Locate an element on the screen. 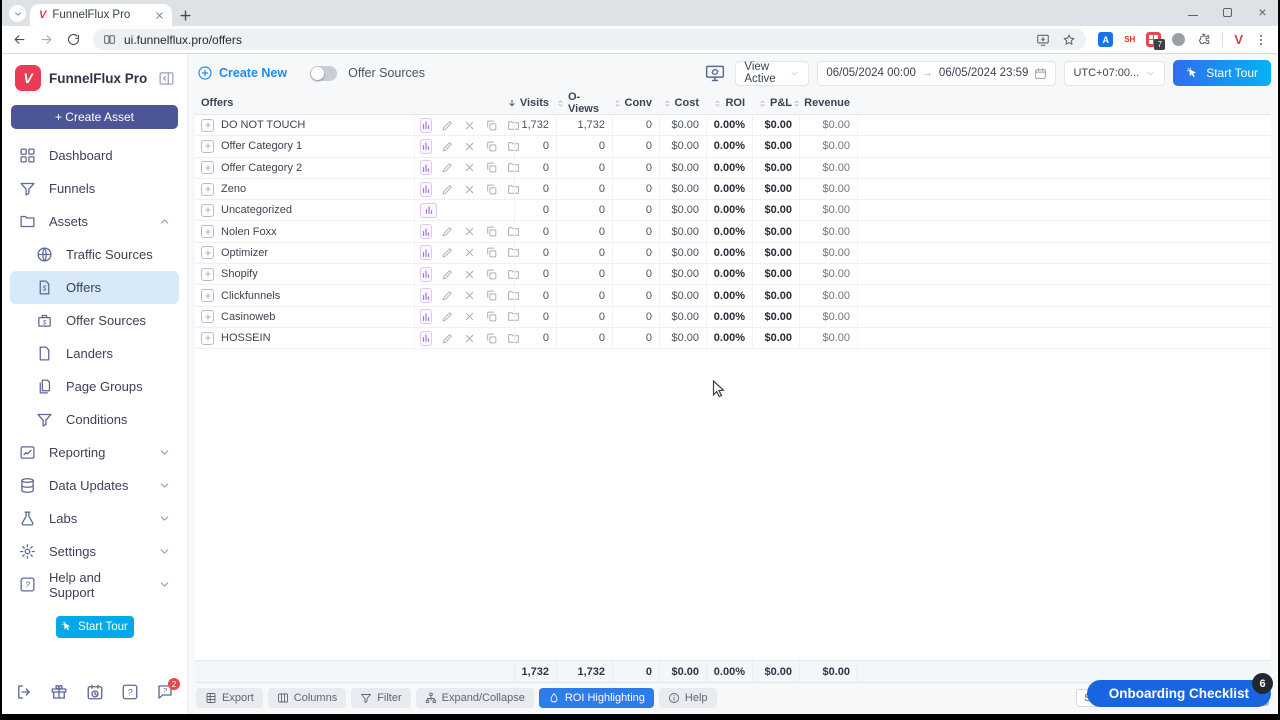  url-bar: ui.funnelflux.pro/offers is located at coordinates (590, 39).